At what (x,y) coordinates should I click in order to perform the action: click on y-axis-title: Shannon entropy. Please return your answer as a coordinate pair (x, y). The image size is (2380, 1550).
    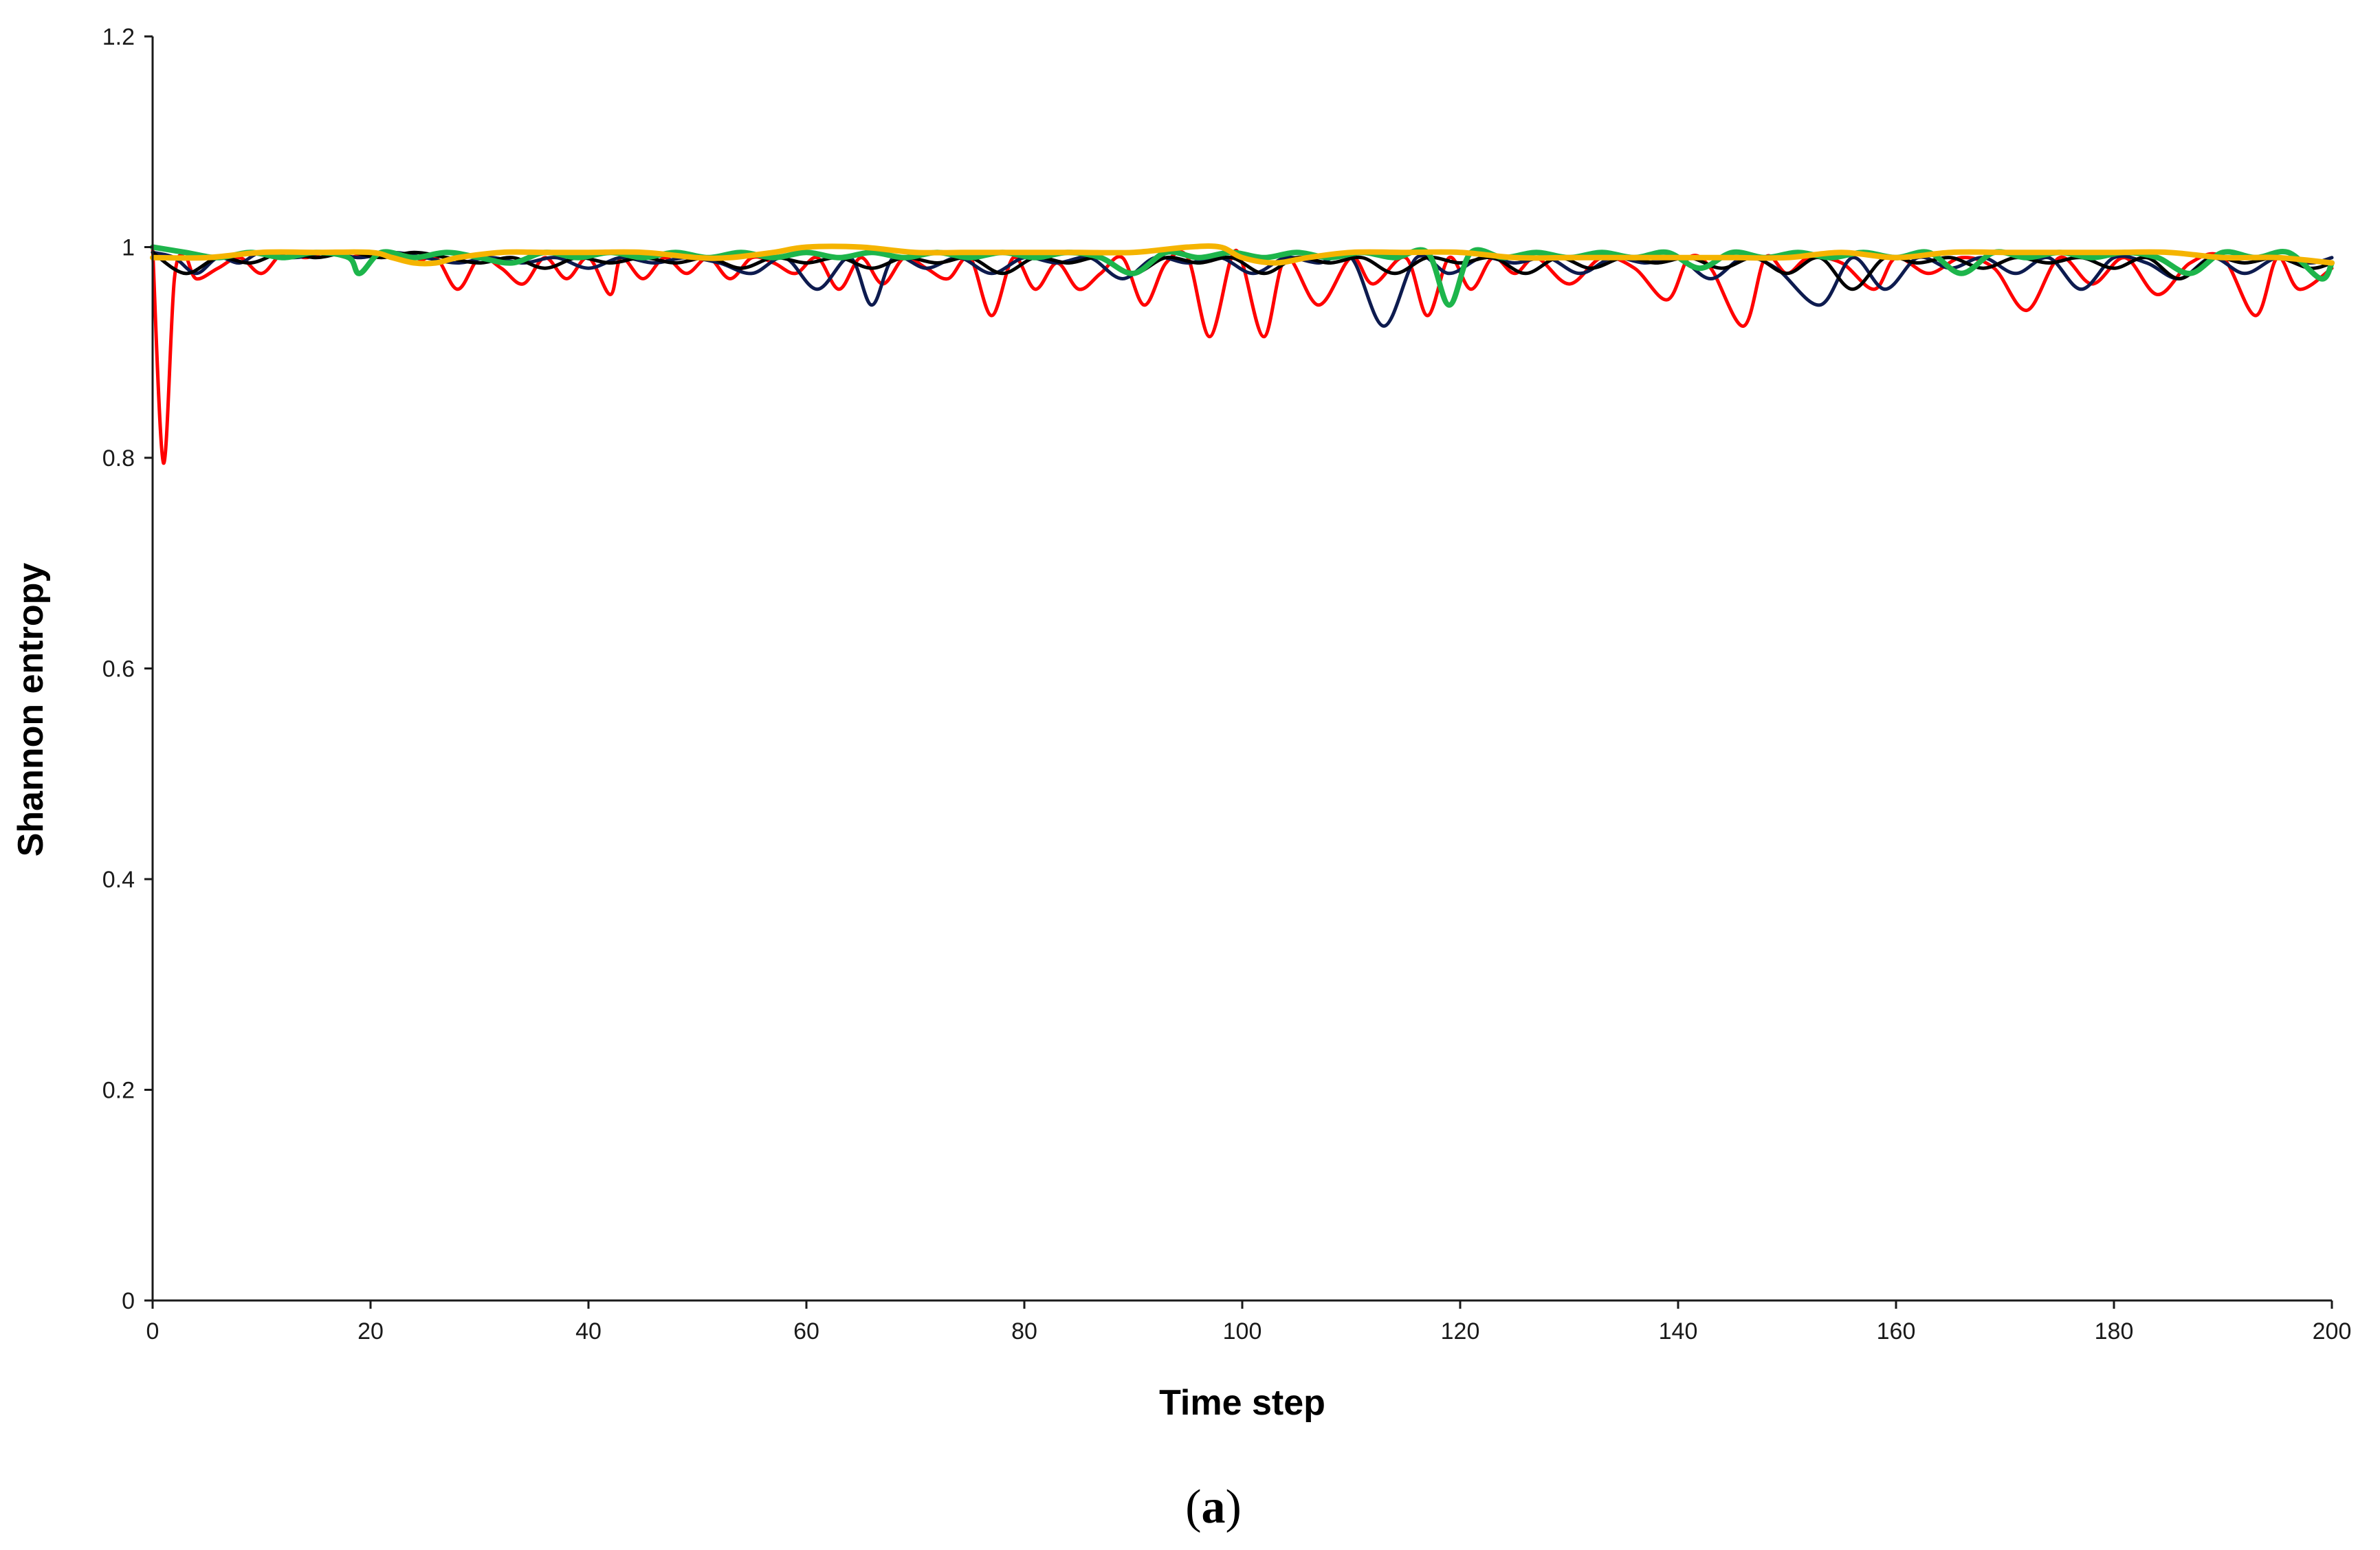
    Looking at the image, I should click on (31, 710).